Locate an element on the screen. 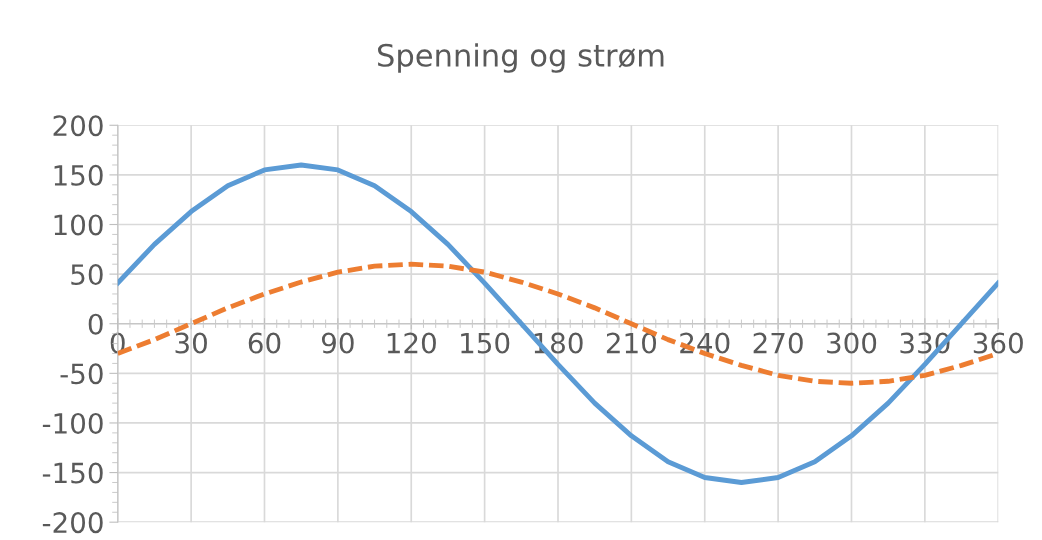  chart-title: Spenning og strøm is located at coordinates (521, 58).